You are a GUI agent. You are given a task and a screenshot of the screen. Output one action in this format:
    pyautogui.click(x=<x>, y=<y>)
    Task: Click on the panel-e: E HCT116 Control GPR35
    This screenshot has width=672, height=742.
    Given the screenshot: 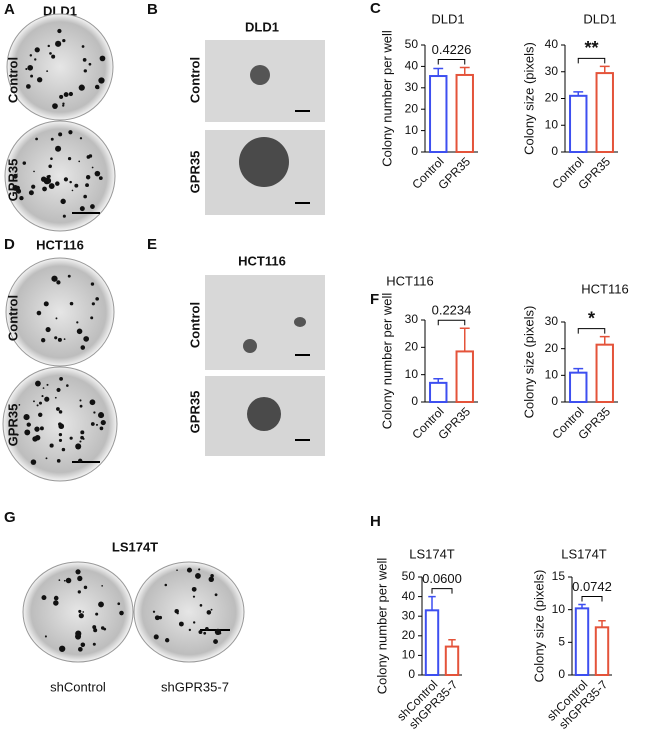 What is the action you would take?
    pyautogui.click(x=236, y=346)
    